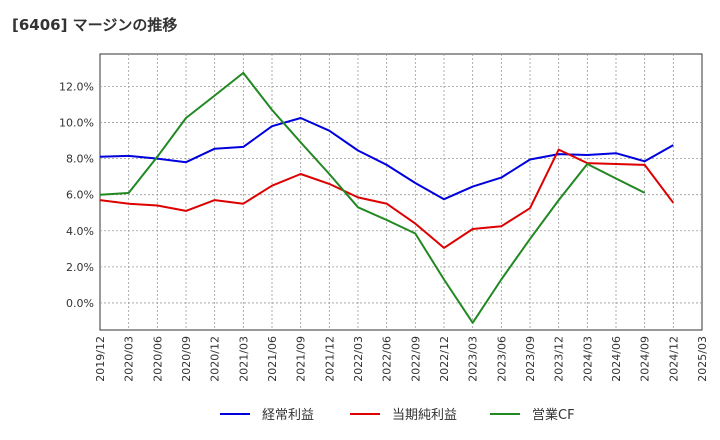 The width and height of the screenshot is (720, 440). Describe the element at coordinates (387, 359) in the screenshot. I see `x-tick-label: 2022/06` at that location.